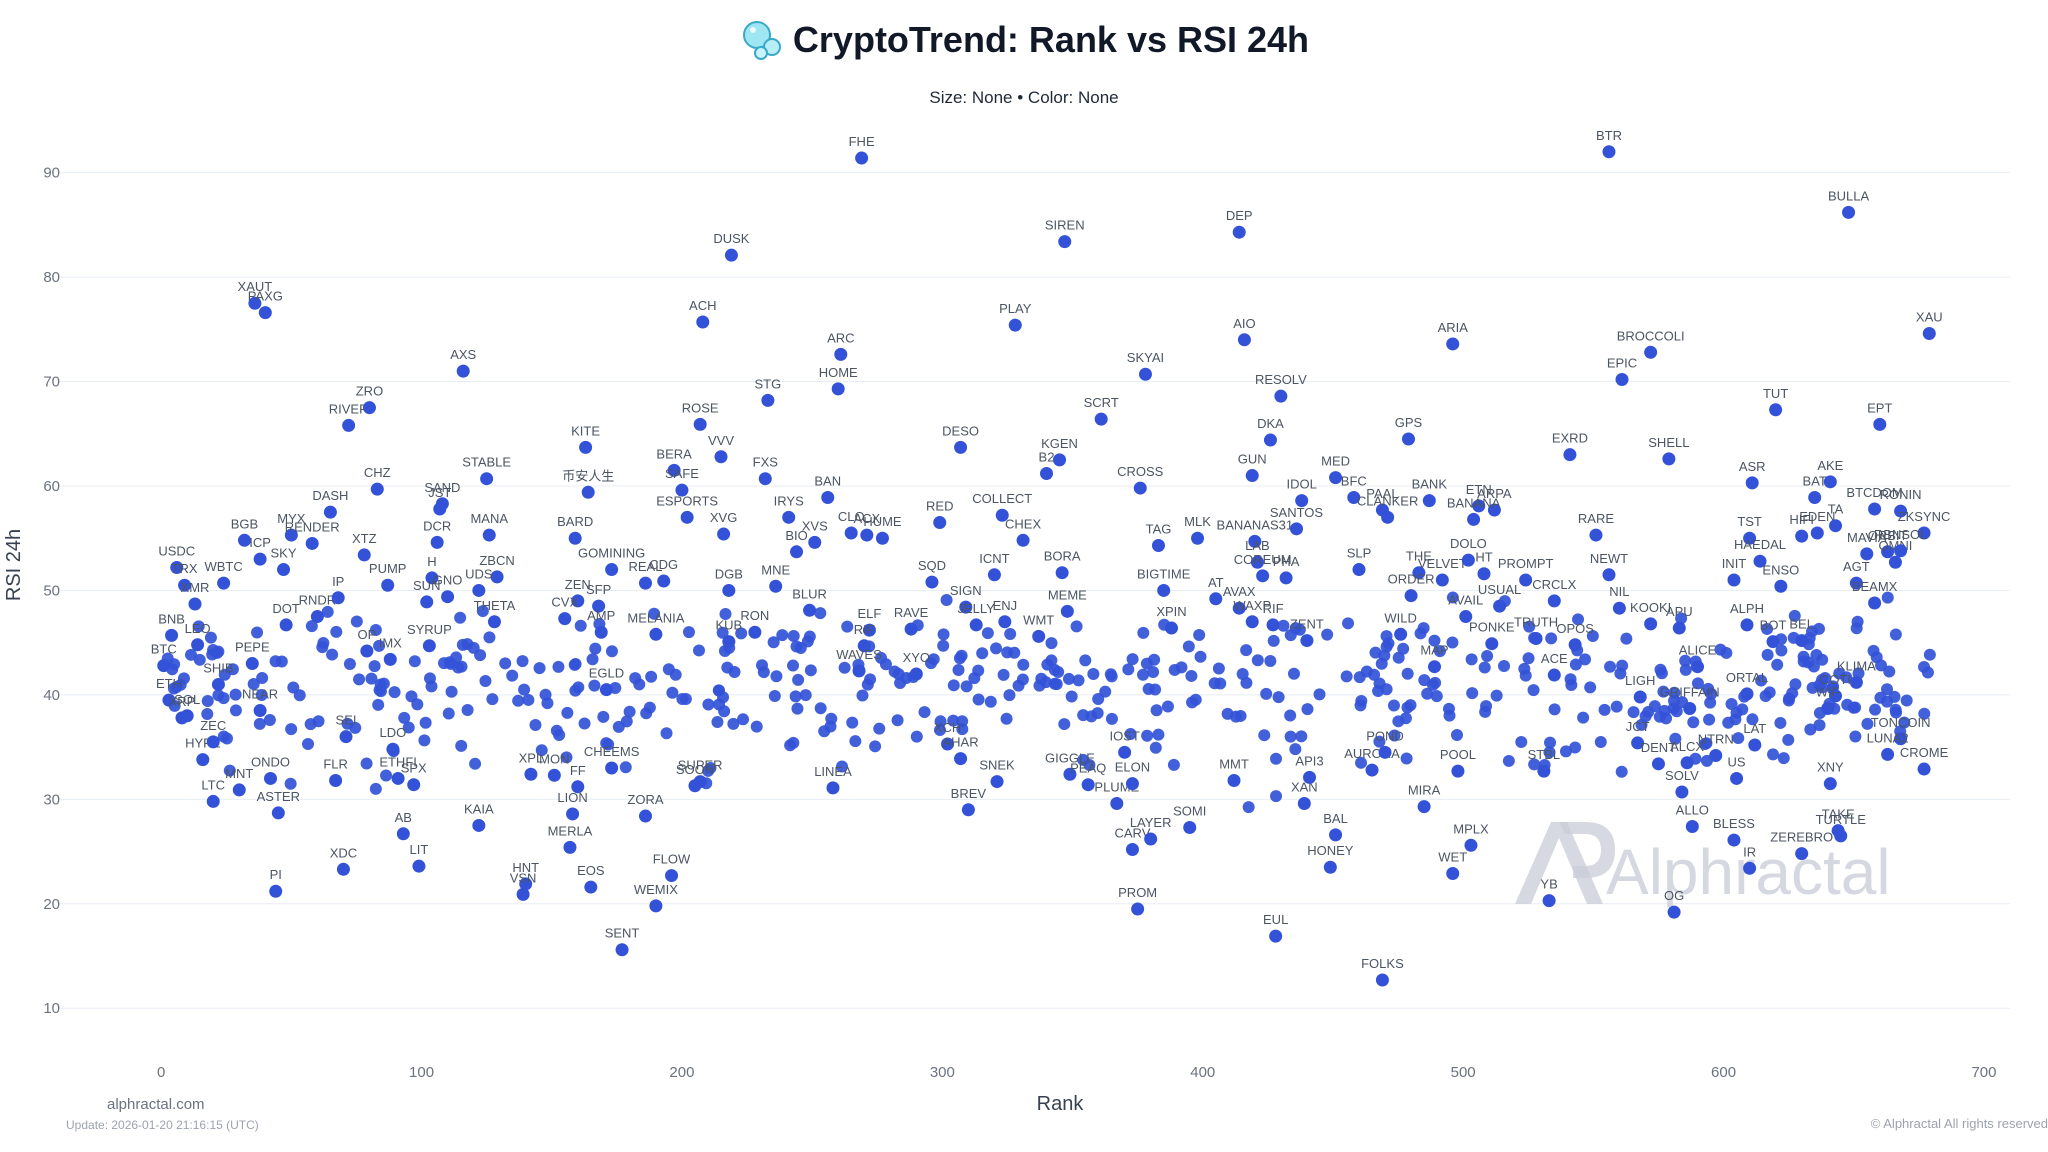  What do you see at coordinates (156, 1104) in the screenshot?
I see `footer-site: alphractal.com` at bounding box center [156, 1104].